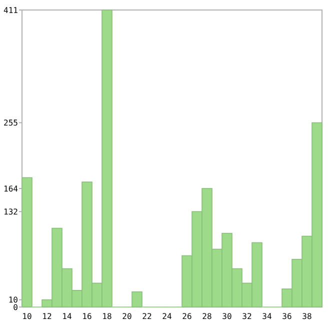 The width and height of the screenshot is (333, 321). I want to click on x-tick-label: 30, so click(227, 316).